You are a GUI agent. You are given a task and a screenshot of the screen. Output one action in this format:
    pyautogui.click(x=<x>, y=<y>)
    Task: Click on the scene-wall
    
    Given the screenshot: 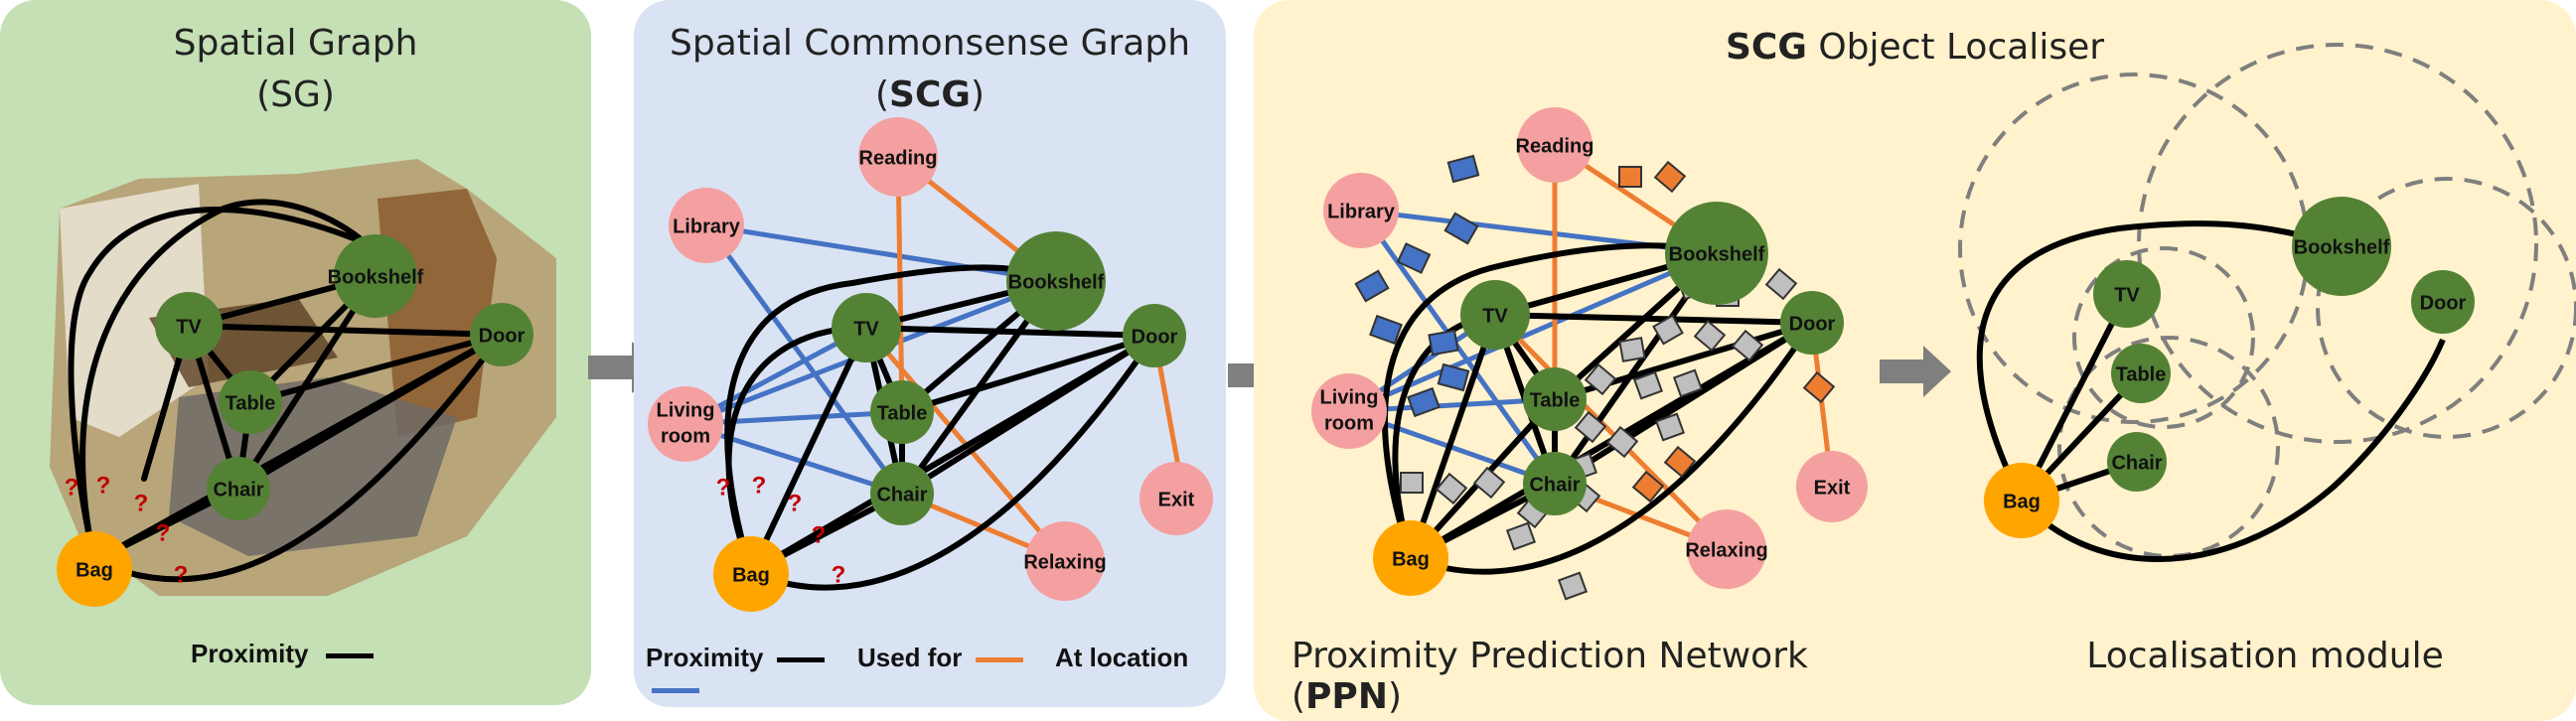 What is the action you would take?
    pyautogui.click(x=134, y=310)
    